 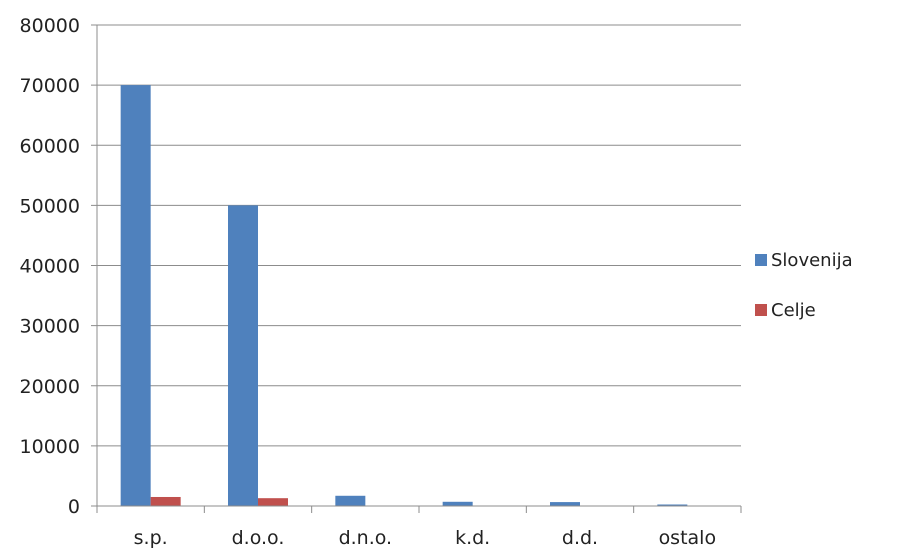 What do you see at coordinates (366, 538) in the screenshot?
I see `x-tick-label: d.n.o.` at bounding box center [366, 538].